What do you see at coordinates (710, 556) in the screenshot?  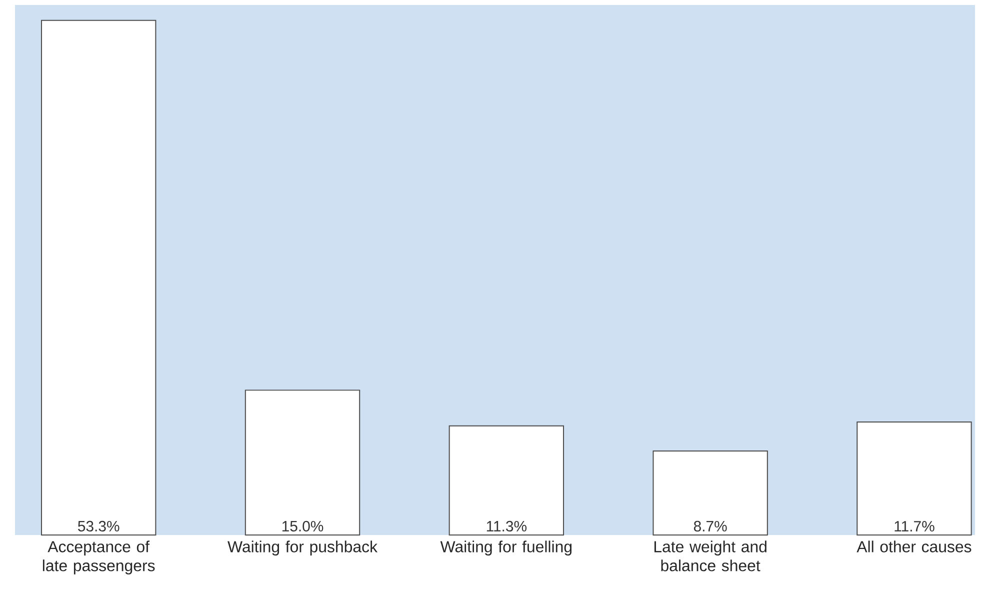 I see `x-tick-label: Late weight and balance sheet` at bounding box center [710, 556].